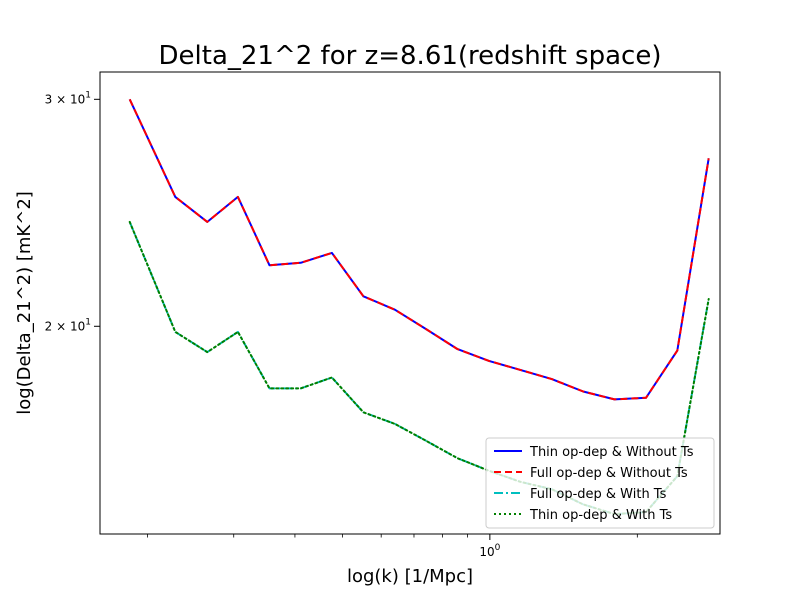 This screenshot has height=604, width=800. What do you see at coordinates (410, 56) in the screenshot?
I see `chart-title: Delta_21^2 for z=8.61(redshift space)` at bounding box center [410, 56].